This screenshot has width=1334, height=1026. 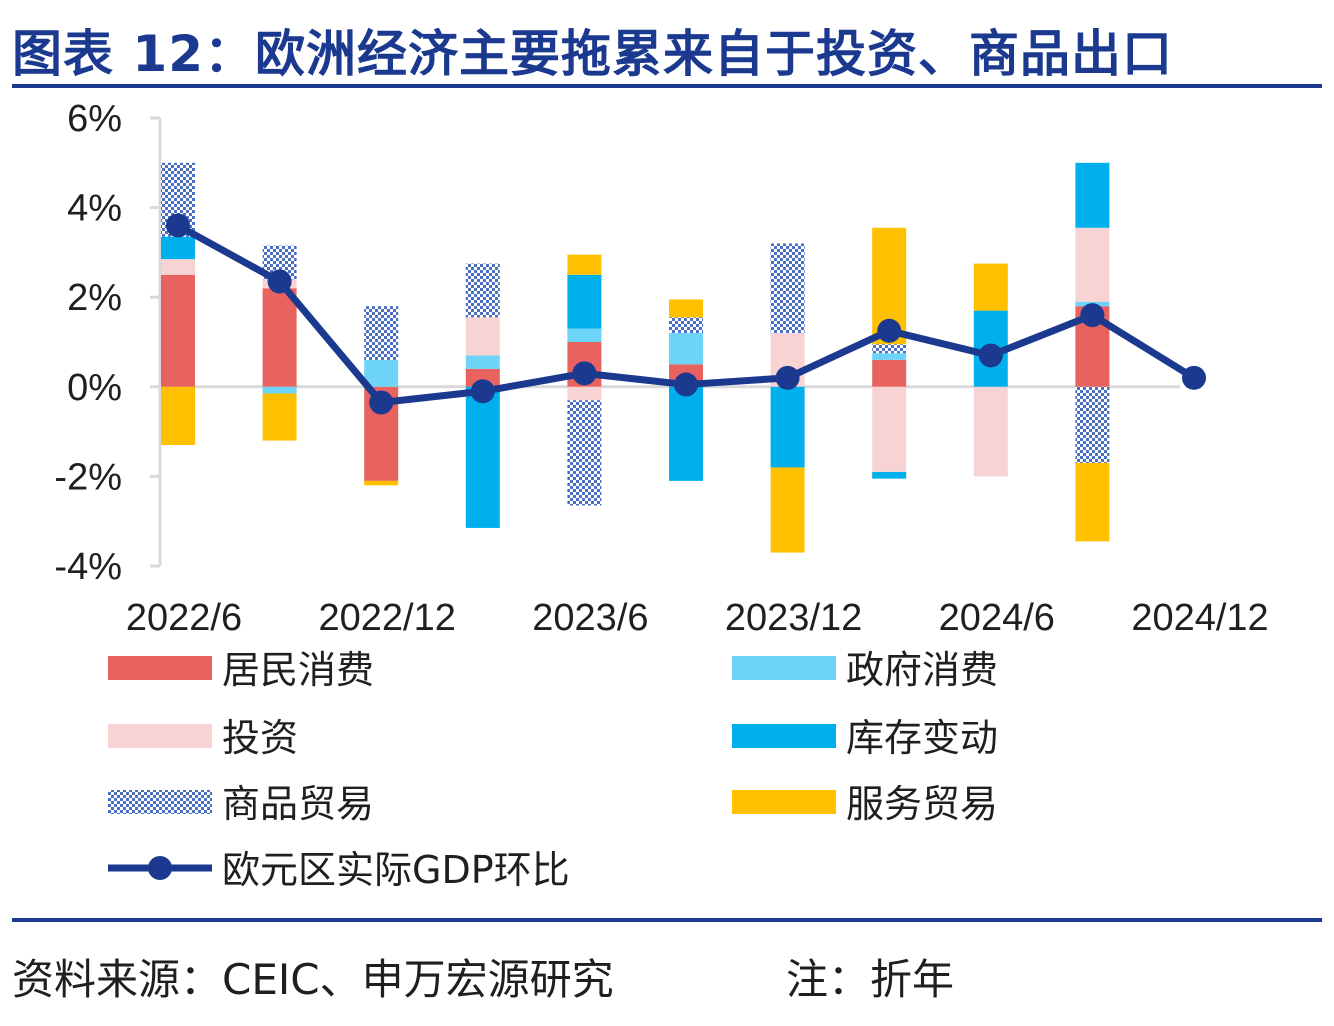 What do you see at coordinates (260, 738) in the screenshot?
I see `legend-label: 投资` at bounding box center [260, 738].